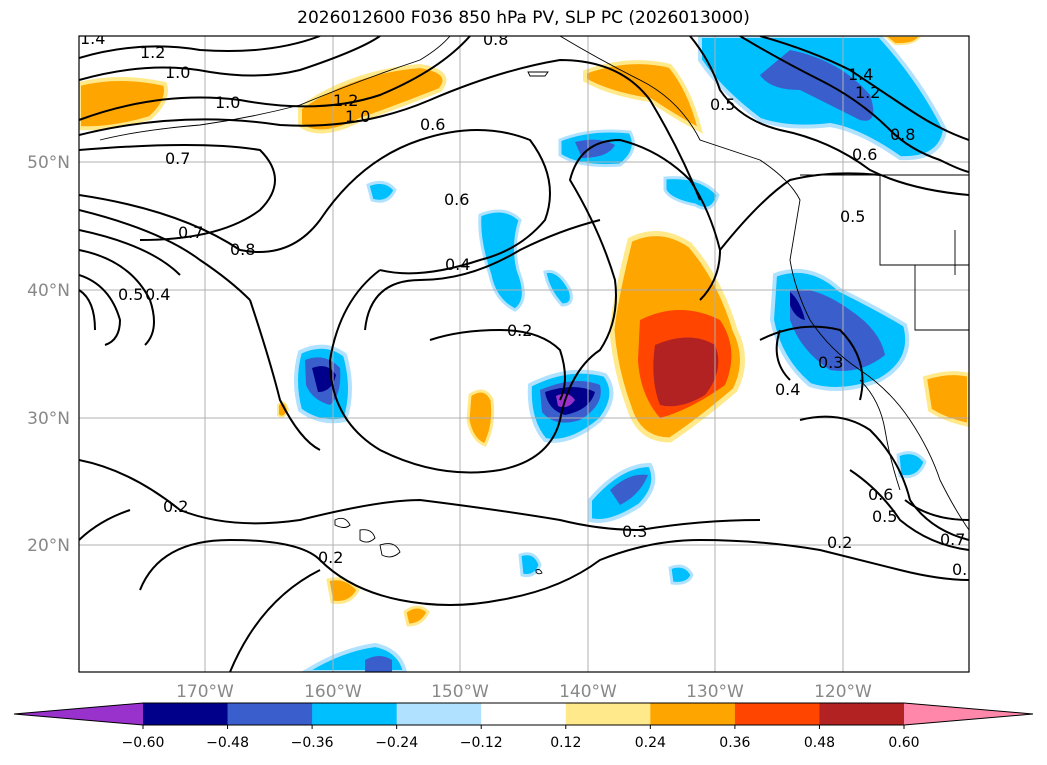  Describe the element at coordinates (48, 354) in the screenshot. I see `latitude-labels: 50°N 40°N 30°N 20°N` at that location.